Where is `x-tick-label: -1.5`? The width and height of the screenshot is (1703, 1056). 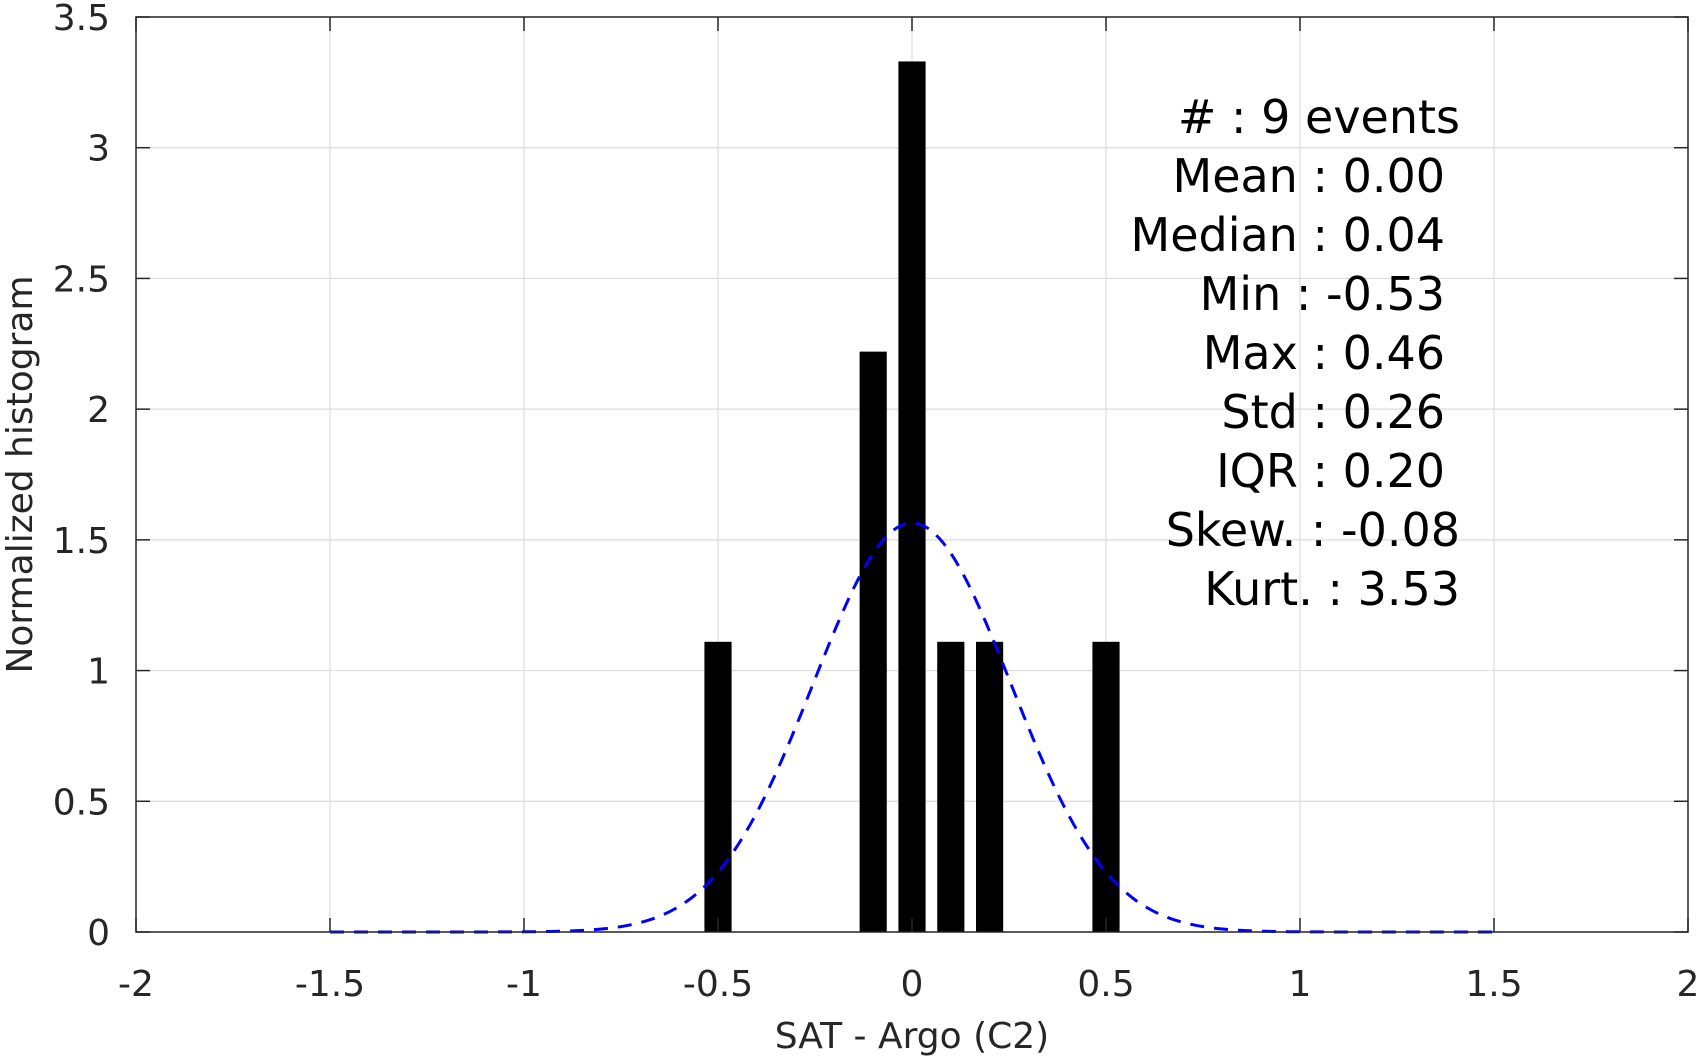 x-tick-label: -1.5 is located at coordinates (330, 984).